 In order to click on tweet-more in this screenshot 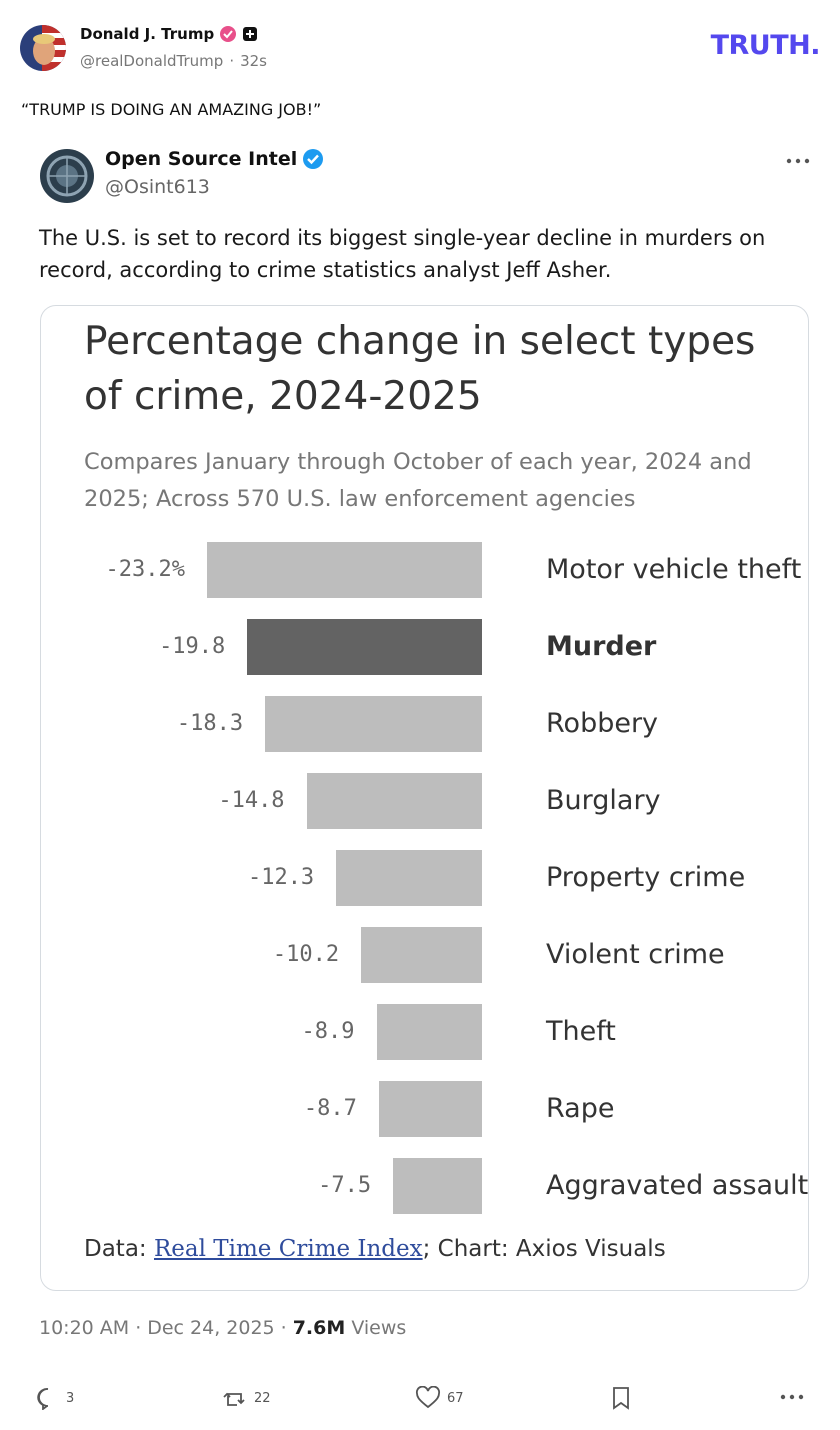, I will do `click(798, 161)`.